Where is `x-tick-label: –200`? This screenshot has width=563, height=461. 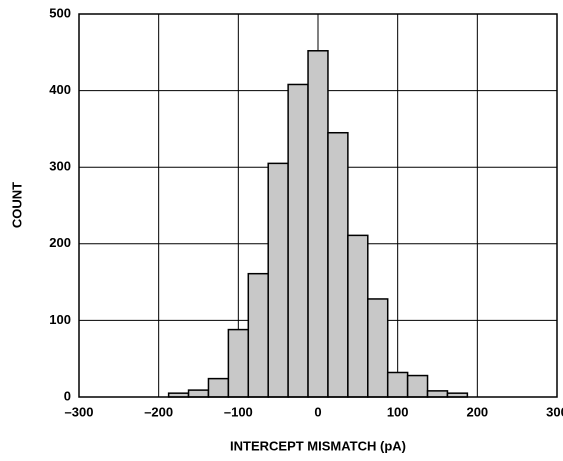
x-tick-label: –200 is located at coordinates (158, 411).